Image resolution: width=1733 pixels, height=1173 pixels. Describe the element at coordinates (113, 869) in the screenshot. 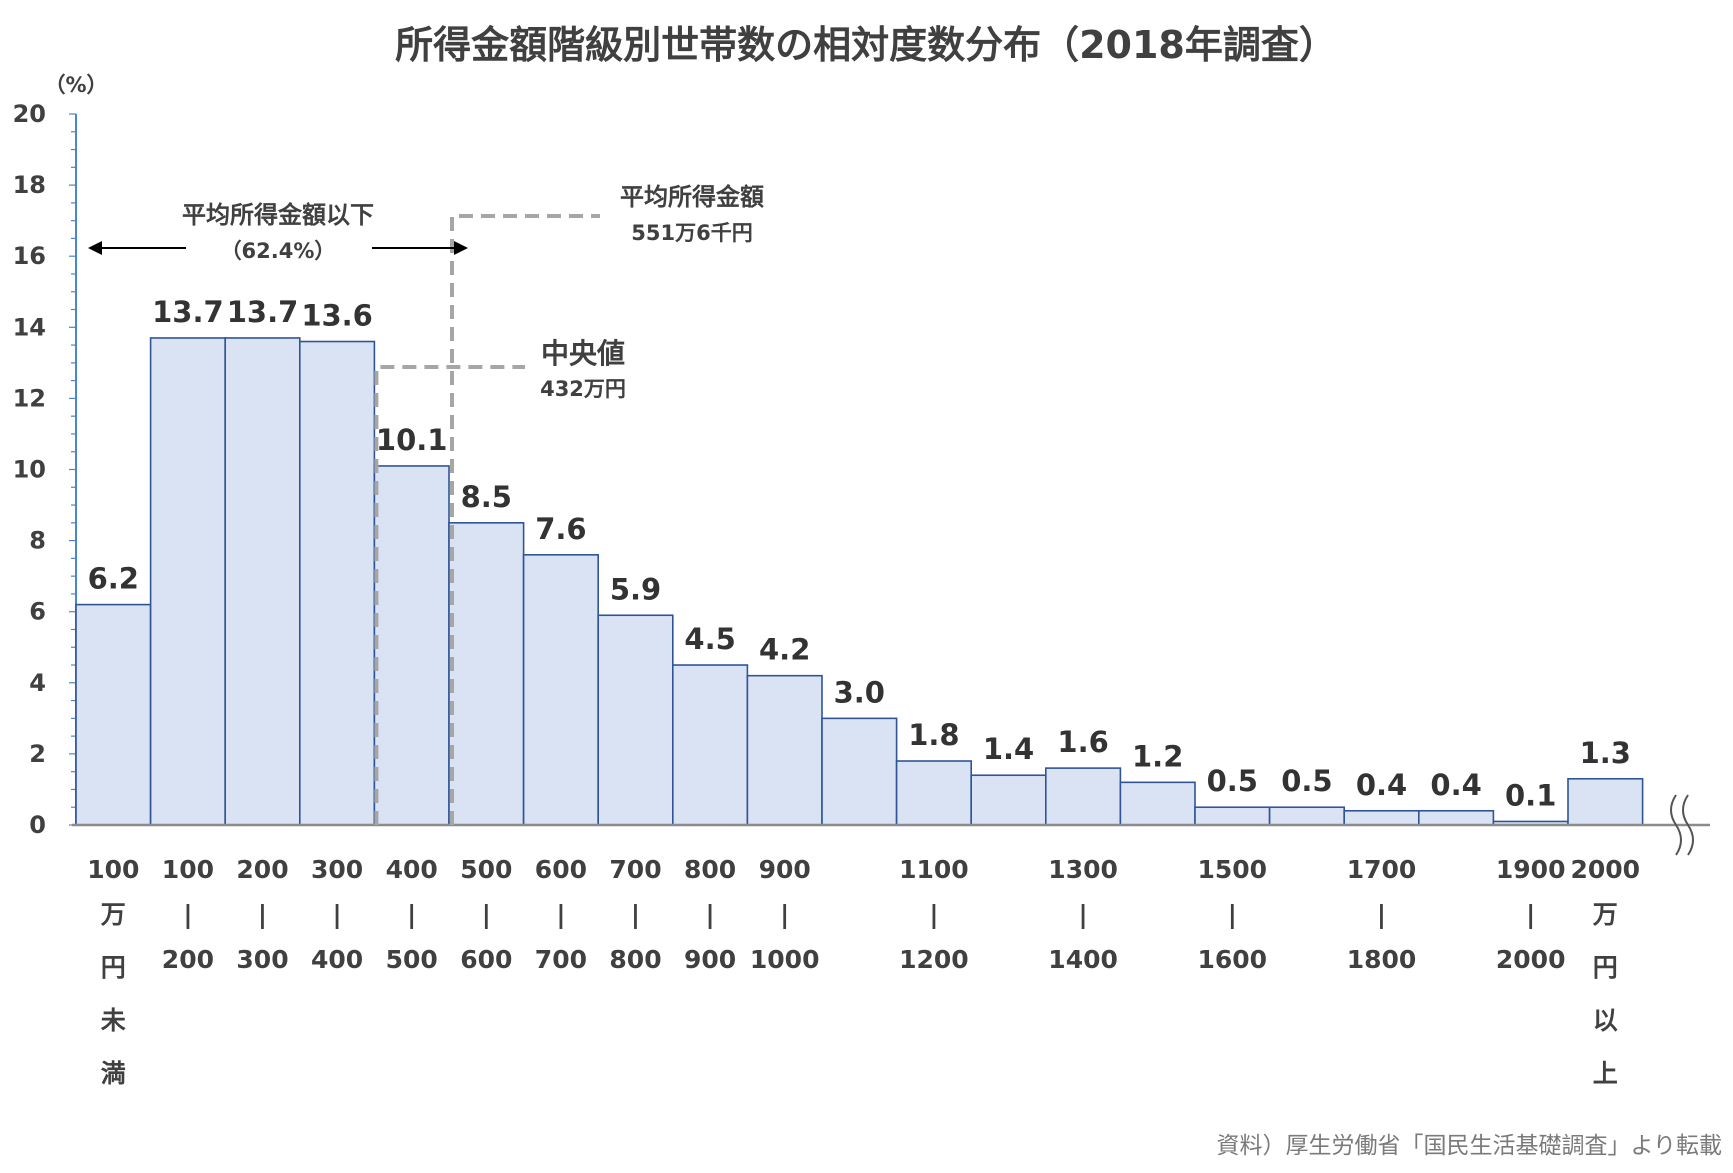

I see `category-label: 100` at that location.